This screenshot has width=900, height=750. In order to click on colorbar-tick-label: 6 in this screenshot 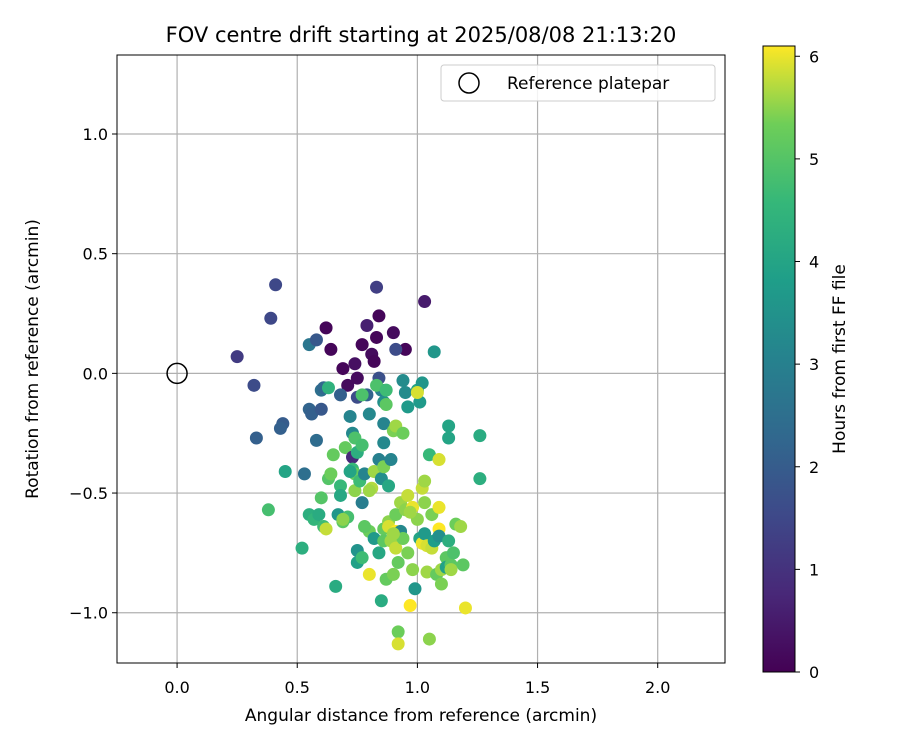, I will do `click(814, 56)`.